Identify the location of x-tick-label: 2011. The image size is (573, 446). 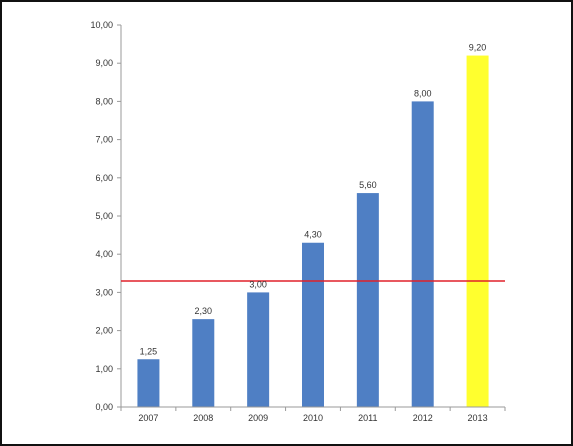
(367, 418).